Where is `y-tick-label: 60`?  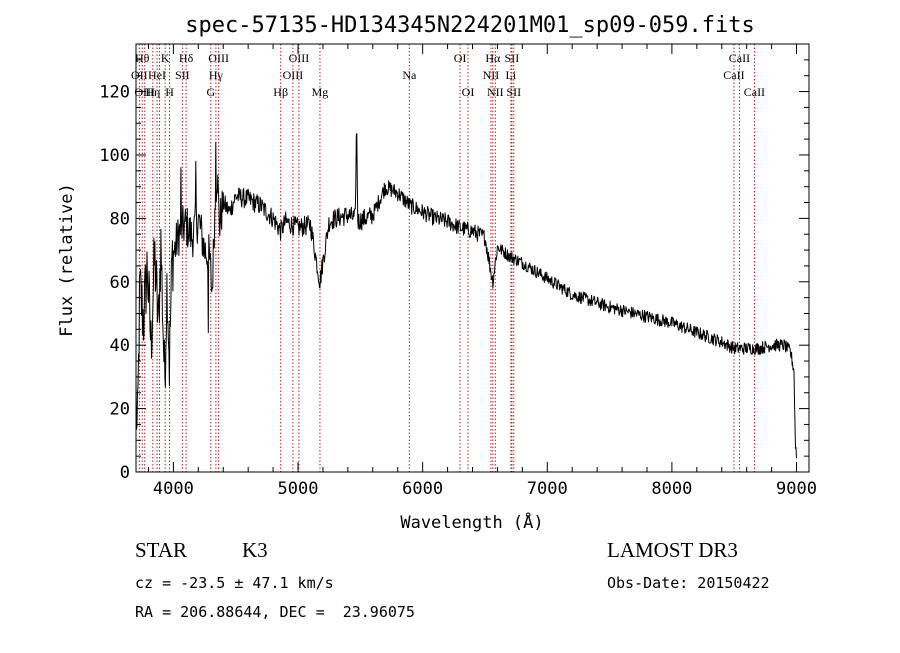
y-tick-label: 60 is located at coordinates (120, 283).